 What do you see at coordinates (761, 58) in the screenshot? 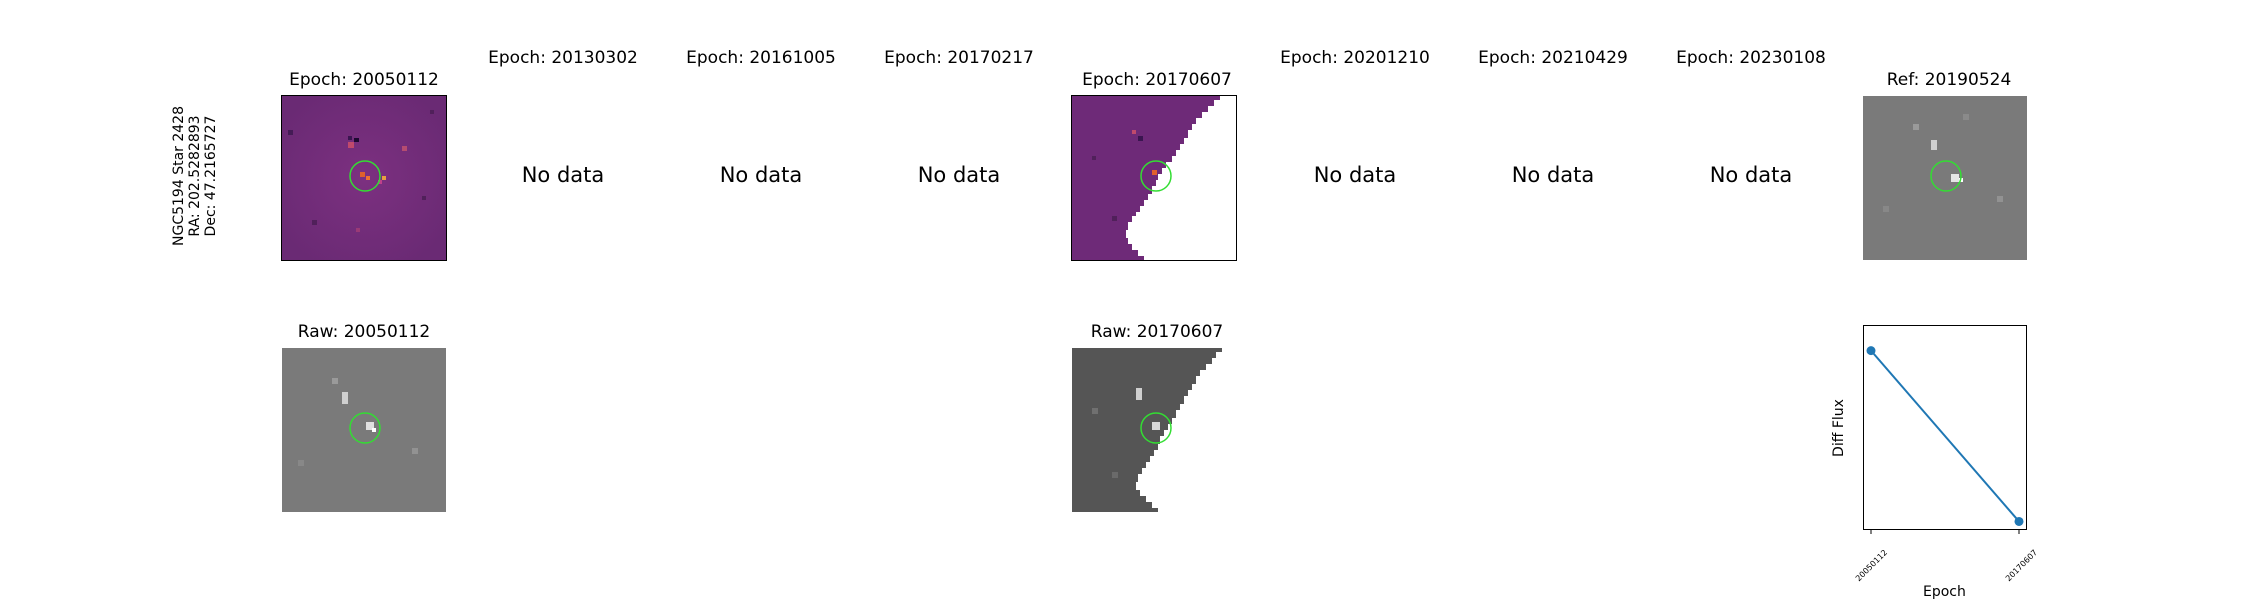
I see `epoch-title-3: Epoch: 20161005` at bounding box center [761, 58].